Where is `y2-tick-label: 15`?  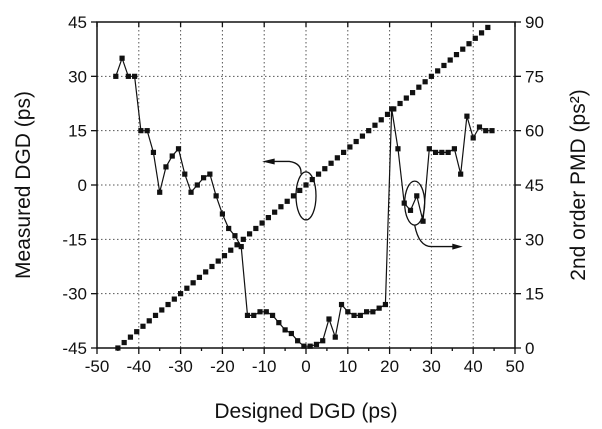
y2-tick-label: 15 is located at coordinates (534, 294).